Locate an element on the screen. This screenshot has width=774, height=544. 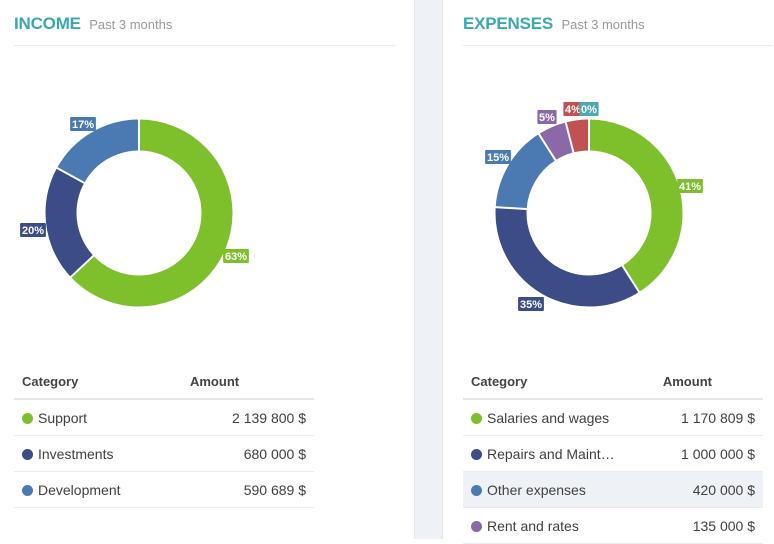
amount-cell: 135 000 $ is located at coordinates (708, 525).